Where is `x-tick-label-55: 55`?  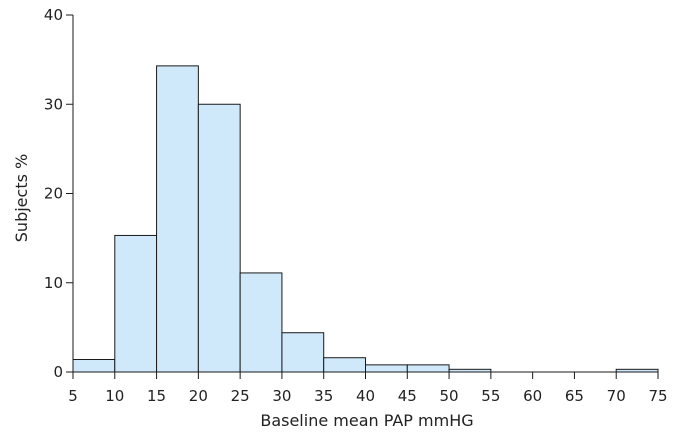 x-tick-label-55: 55 is located at coordinates (490, 396).